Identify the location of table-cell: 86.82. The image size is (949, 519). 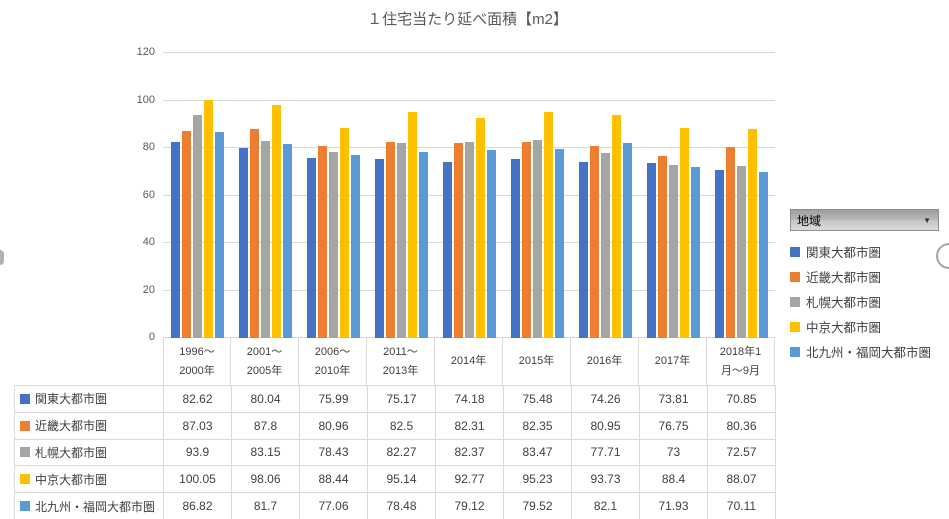
(198, 506).